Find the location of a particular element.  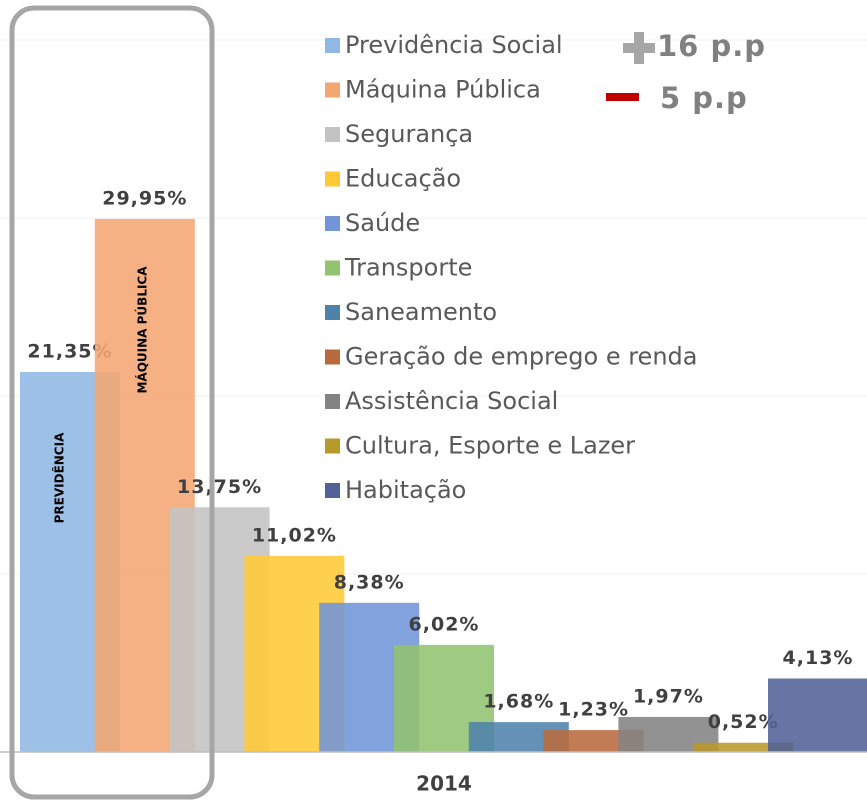

annotation: MÁQUINA PÚBLICA is located at coordinates (142, 330).